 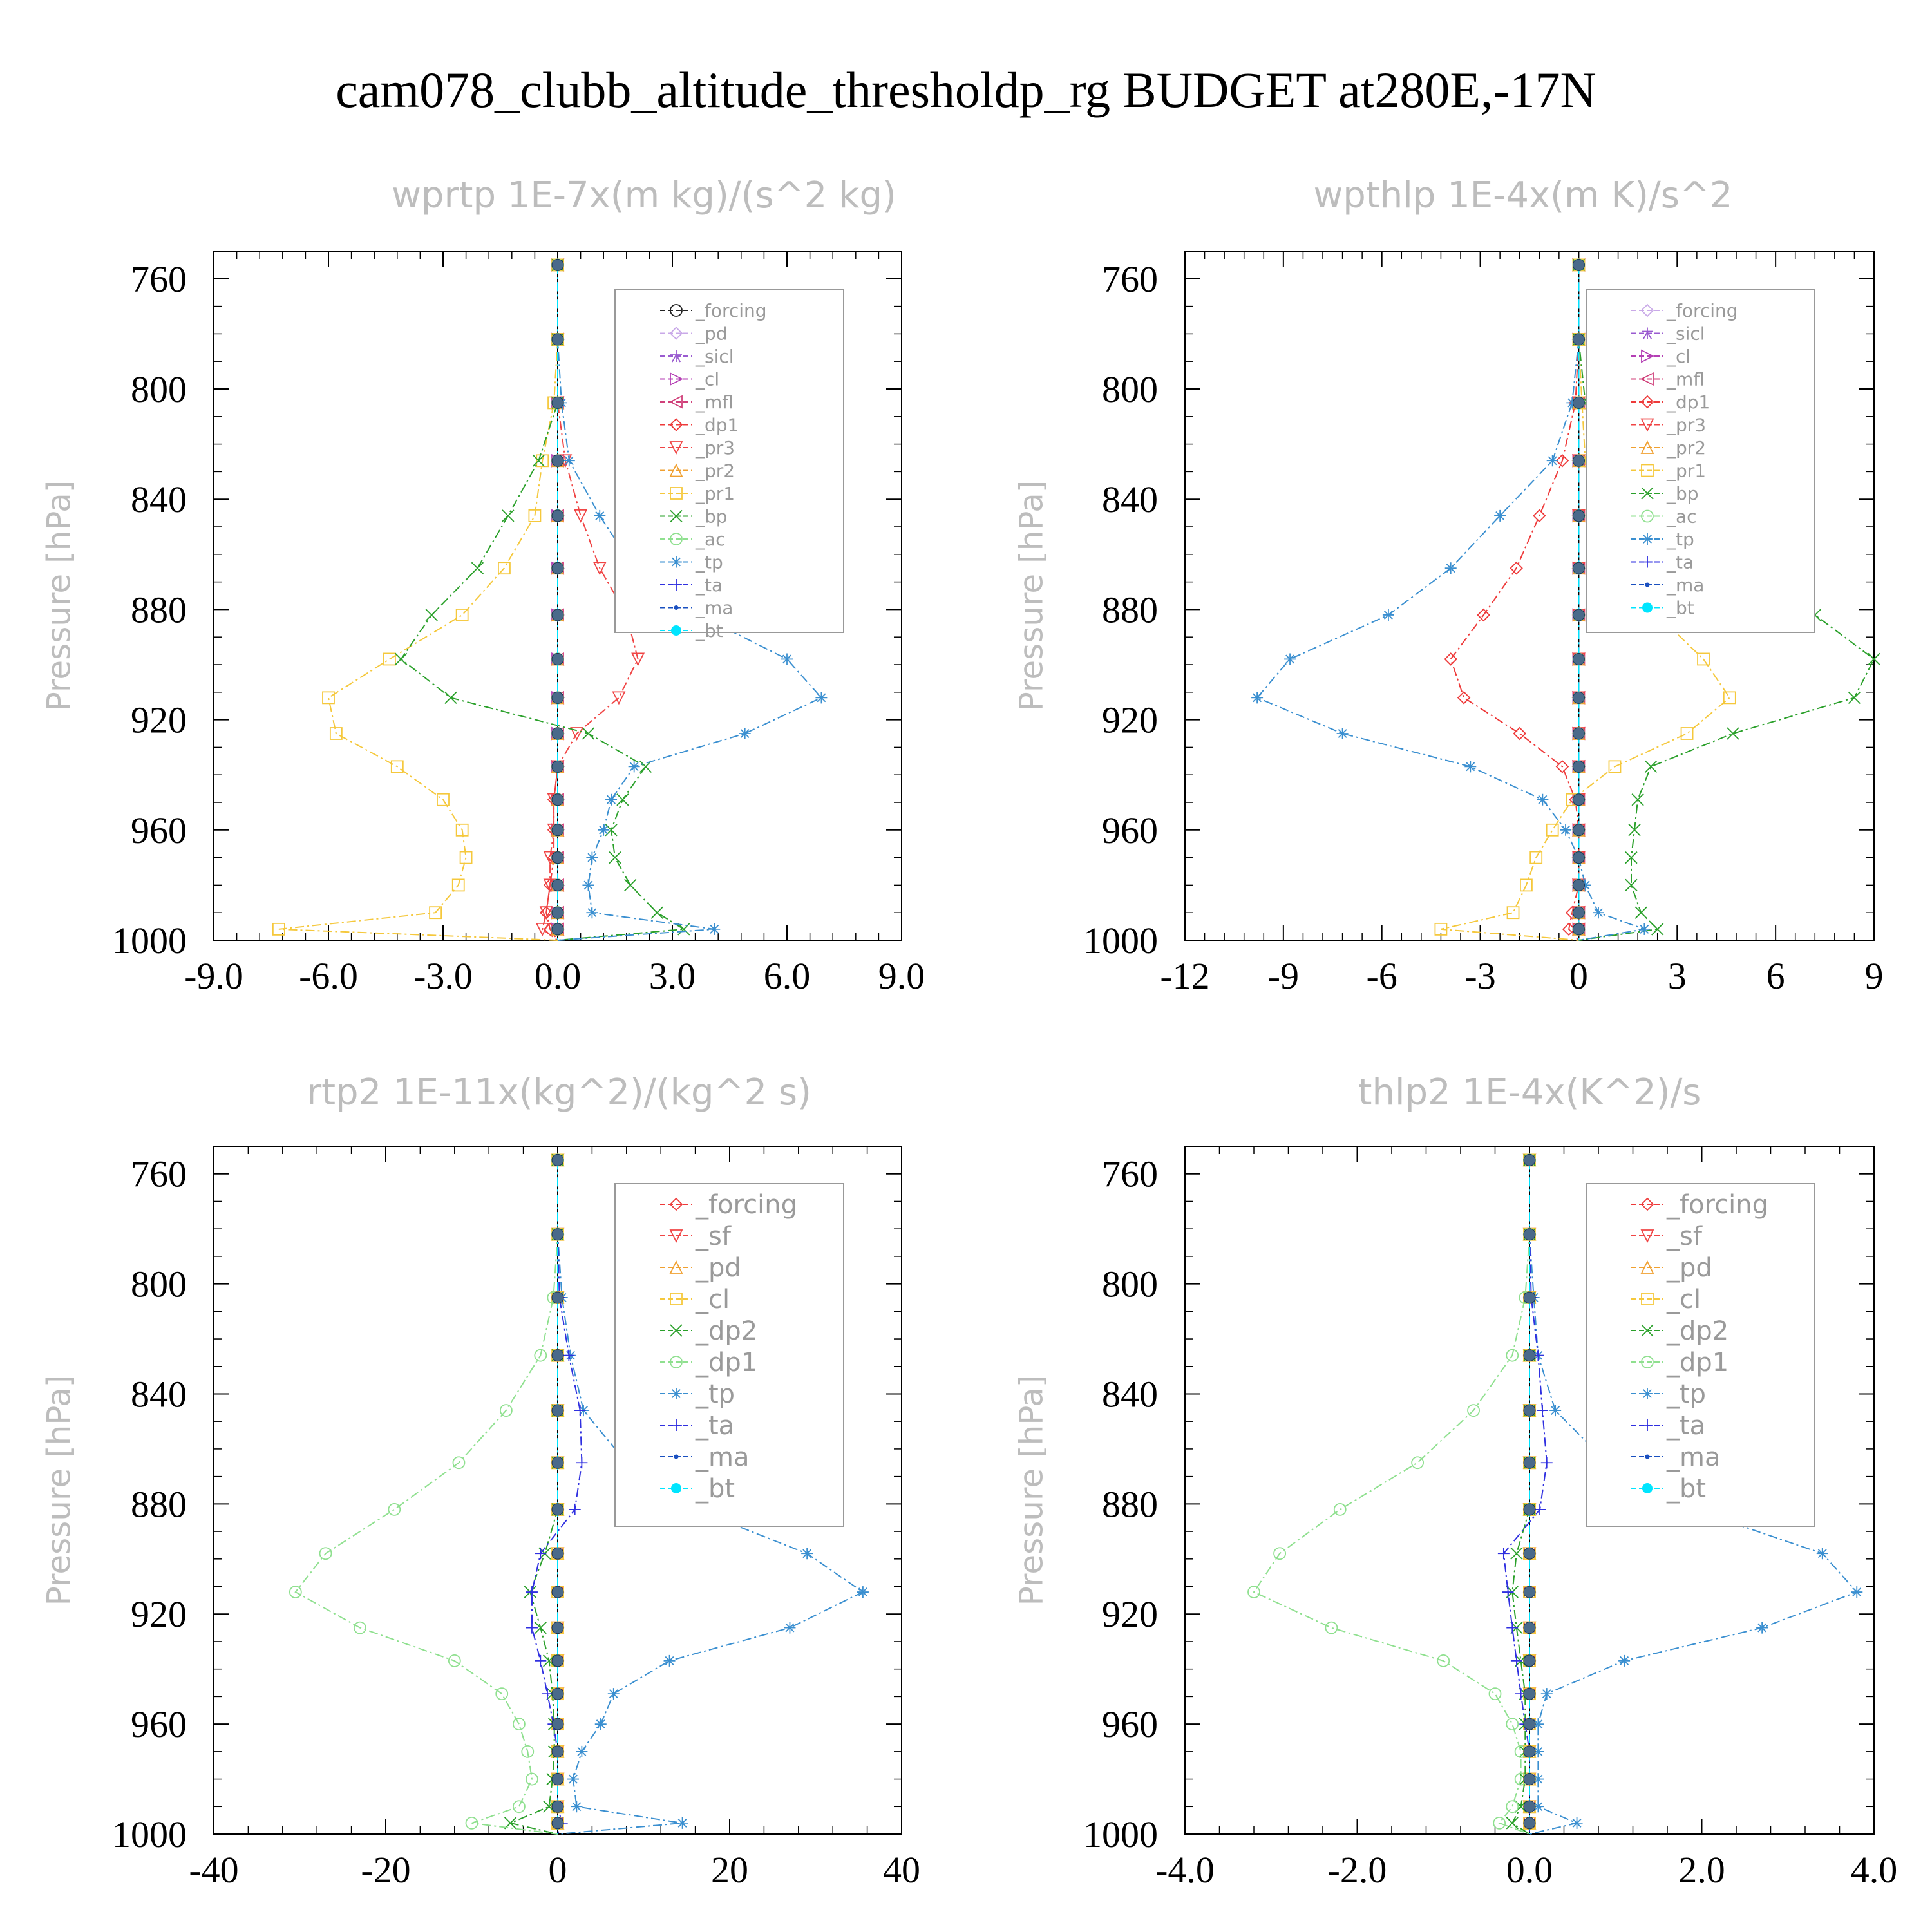 What do you see at coordinates (1130, 389) in the screenshot?
I see `y-tick-label: 800` at bounding box center [1130, 389].